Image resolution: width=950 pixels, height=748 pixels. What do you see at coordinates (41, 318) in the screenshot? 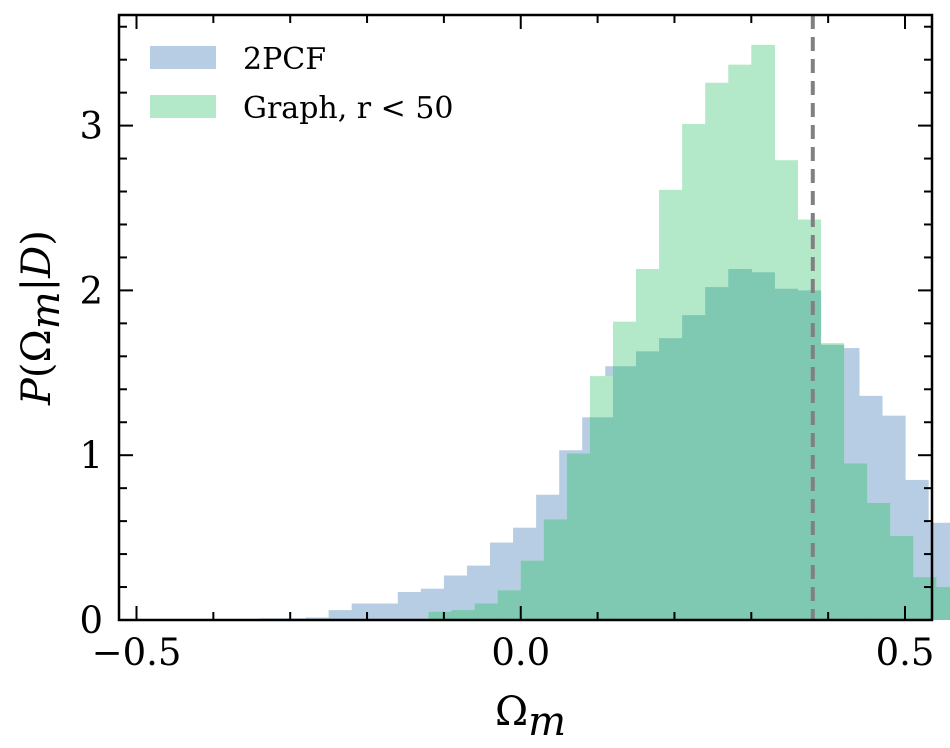
I see `y-axis-label: P(Ωm|D)` at bounding box center [41, 318].